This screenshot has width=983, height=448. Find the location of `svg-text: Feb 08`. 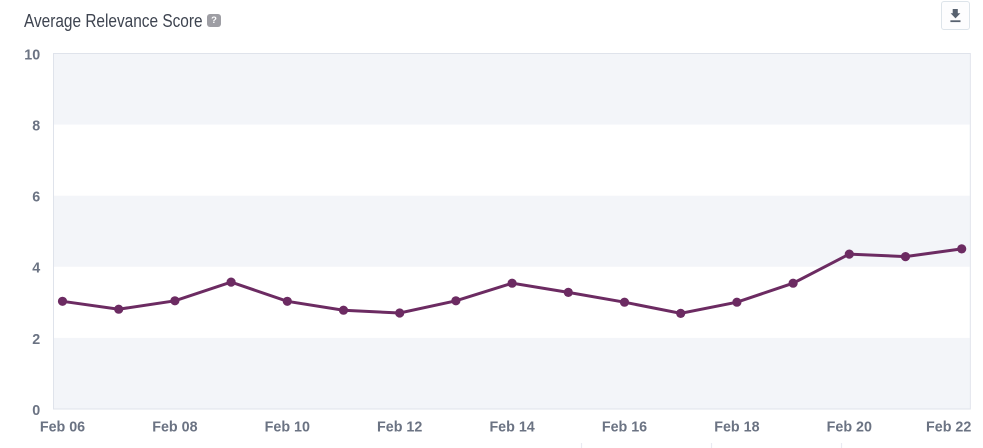

svg-text: Feb 08 is located at coordinates (174, 427).